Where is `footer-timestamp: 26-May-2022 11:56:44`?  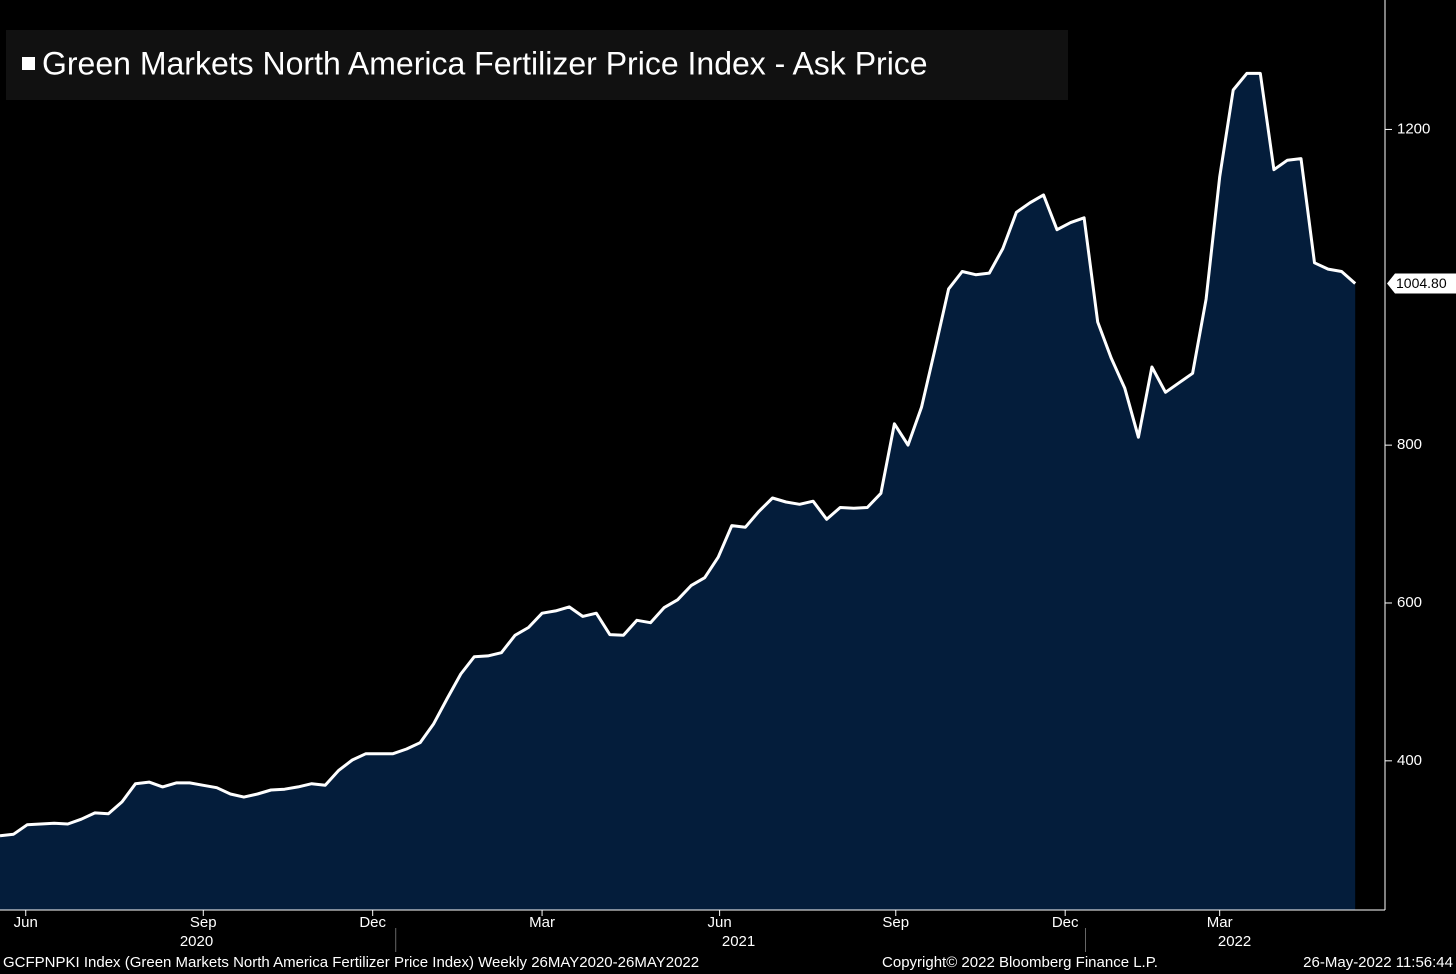 footer-timestamp: 26-May-2022 11:56:44 is located at coordinates (1378, 962).